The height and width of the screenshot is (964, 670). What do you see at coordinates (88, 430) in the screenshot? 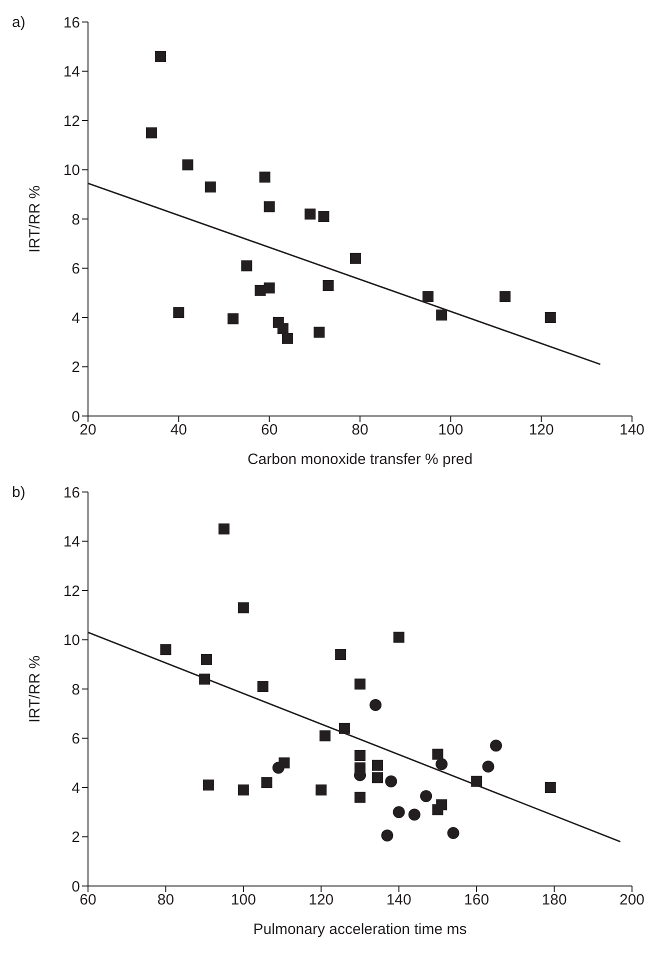
I see `x-tick-label: 20` at bounding box center [88, 430].